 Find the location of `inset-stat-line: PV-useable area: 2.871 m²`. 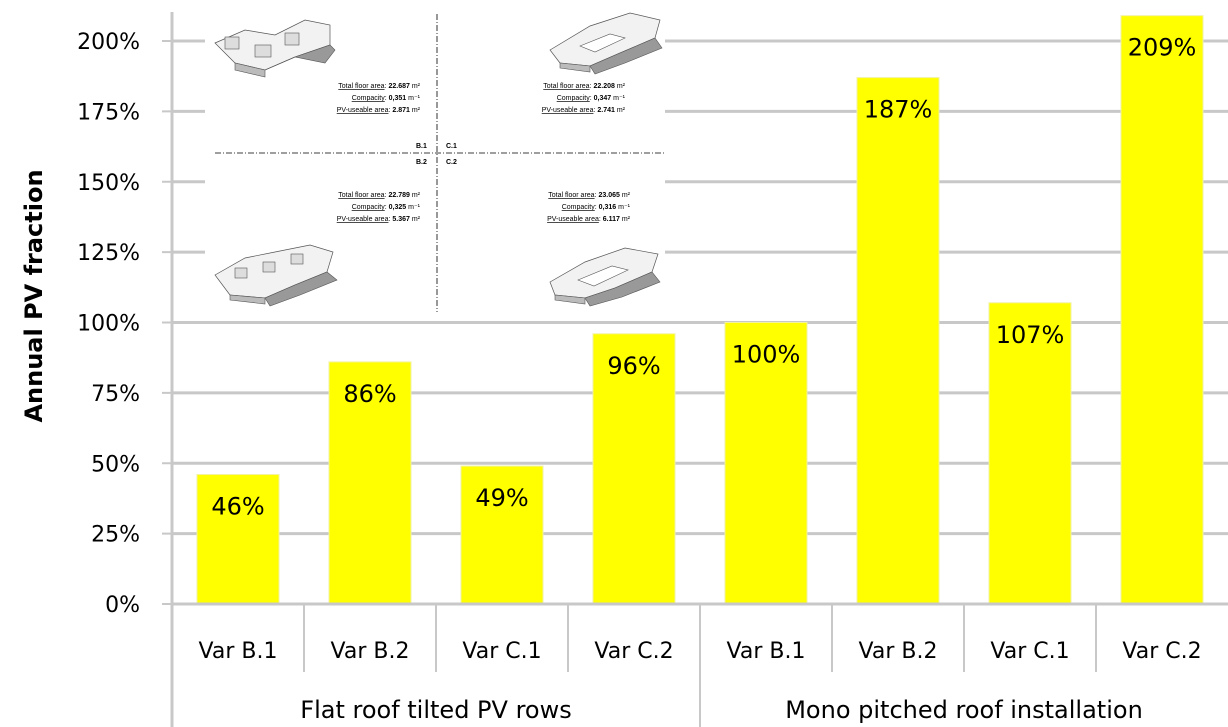

inset-stat-line: PV-useable area: 2.871 m² is located at coordinates (379, 110).